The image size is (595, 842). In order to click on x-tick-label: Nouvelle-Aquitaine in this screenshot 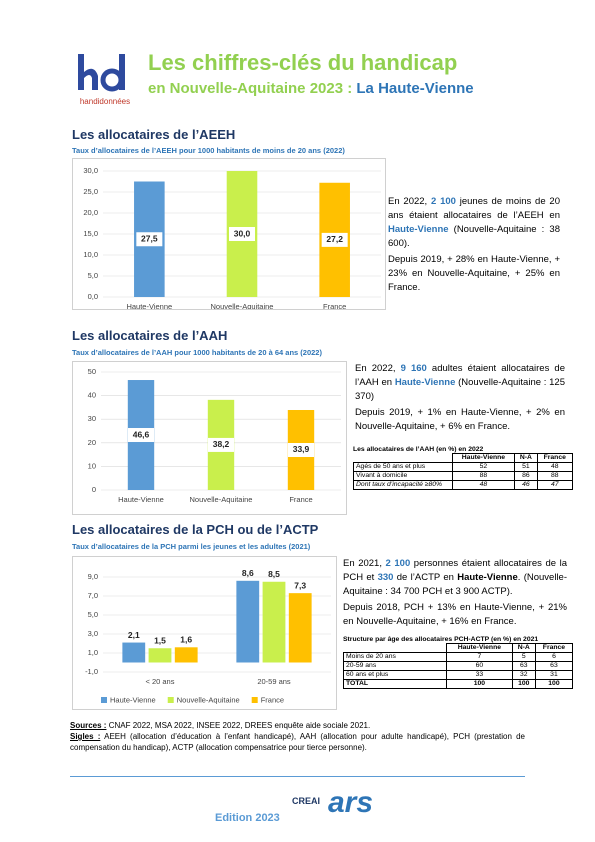, I will do `click(221, 499)`.